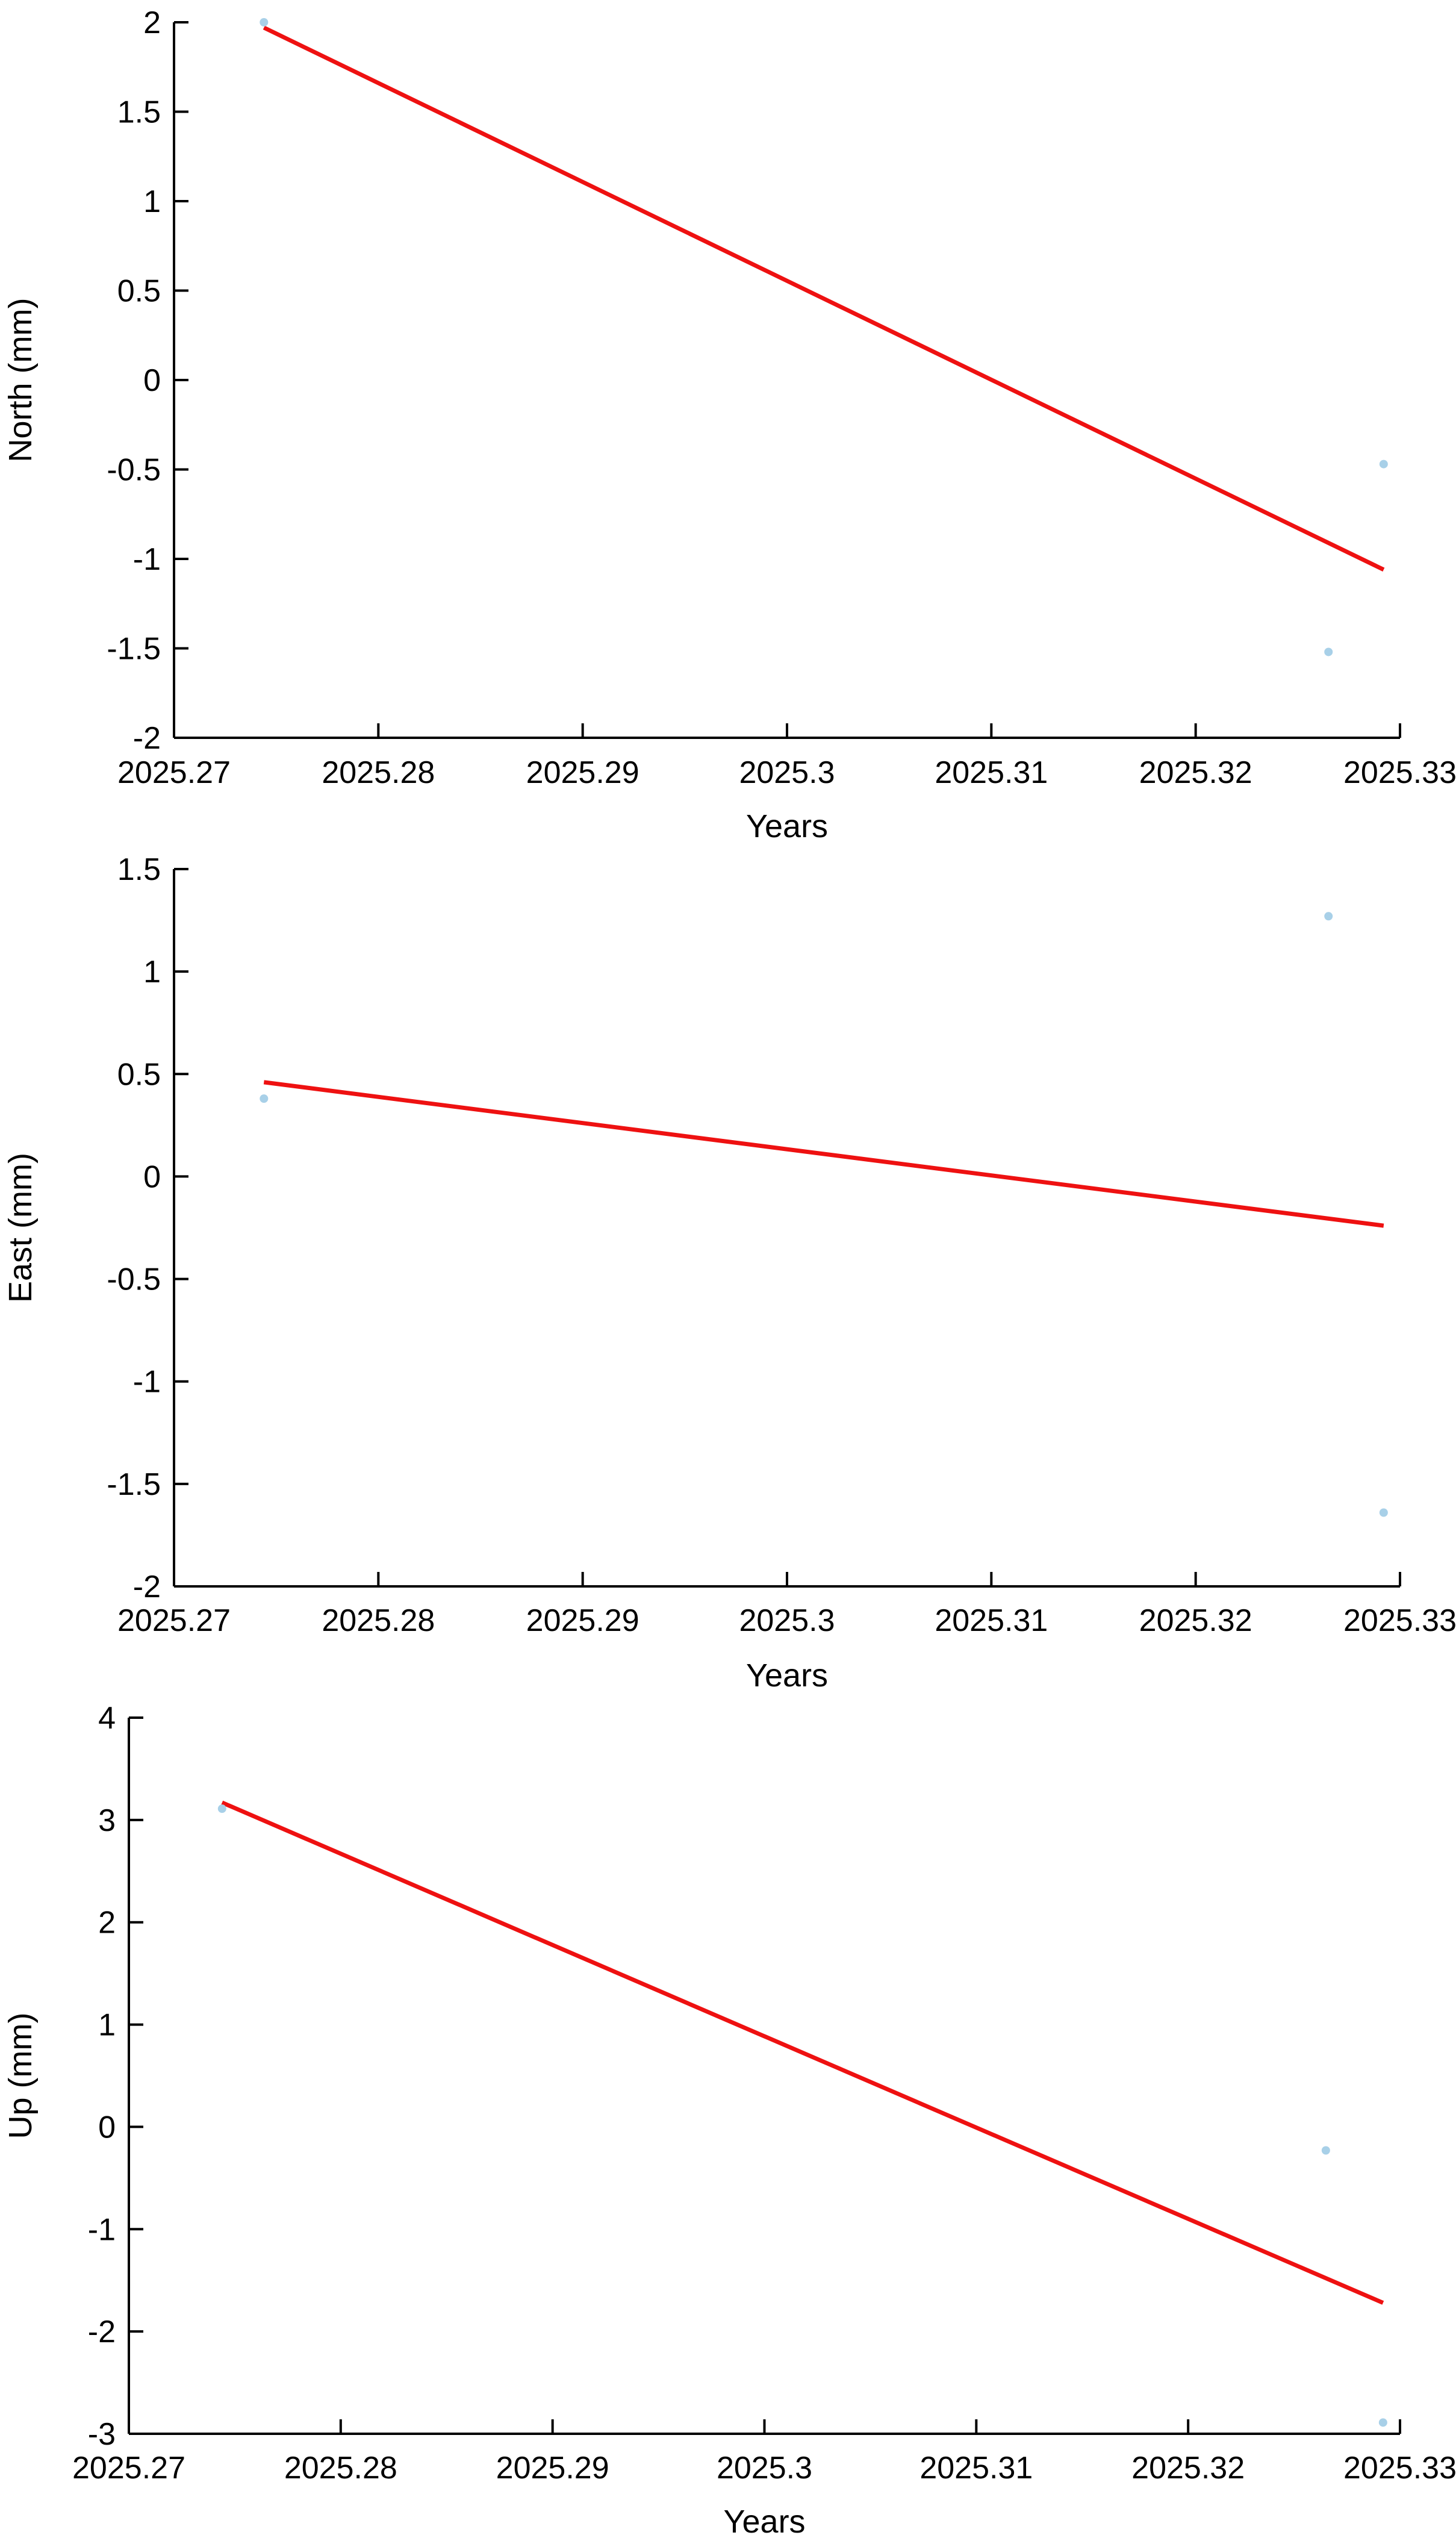  What do you see at coordinates (107, 1718) in the screenshot?
I see `y-tick-label: 4` at bounding box center [107, 1718].